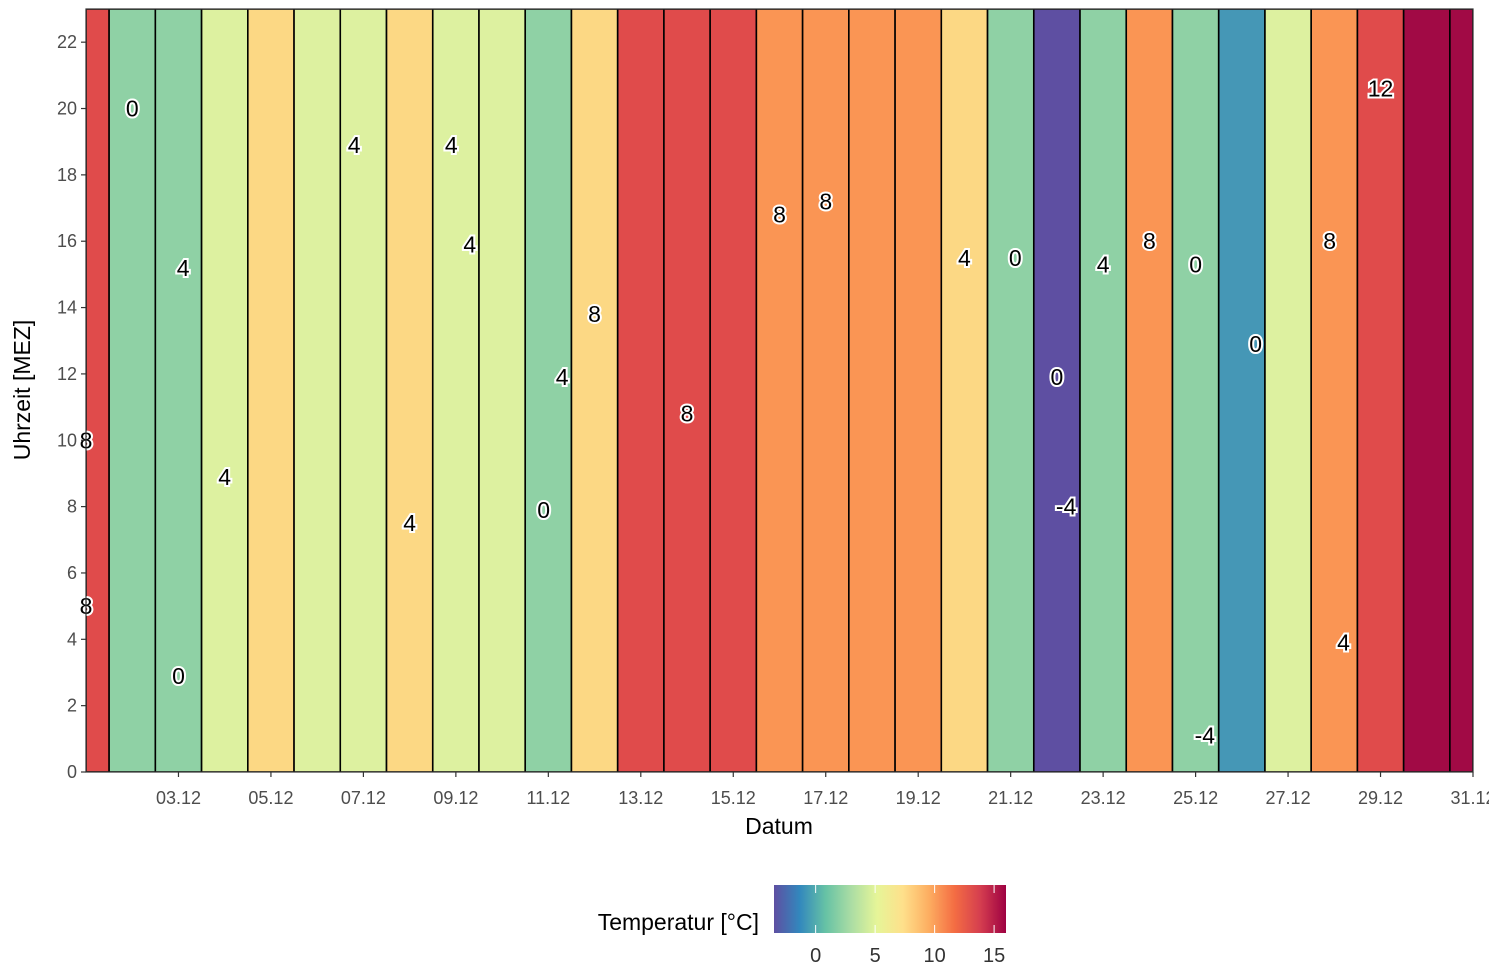 The width and height of the screenshot is (1489, 969). I want to click on y-tick-label: 14, so click(67, 308).